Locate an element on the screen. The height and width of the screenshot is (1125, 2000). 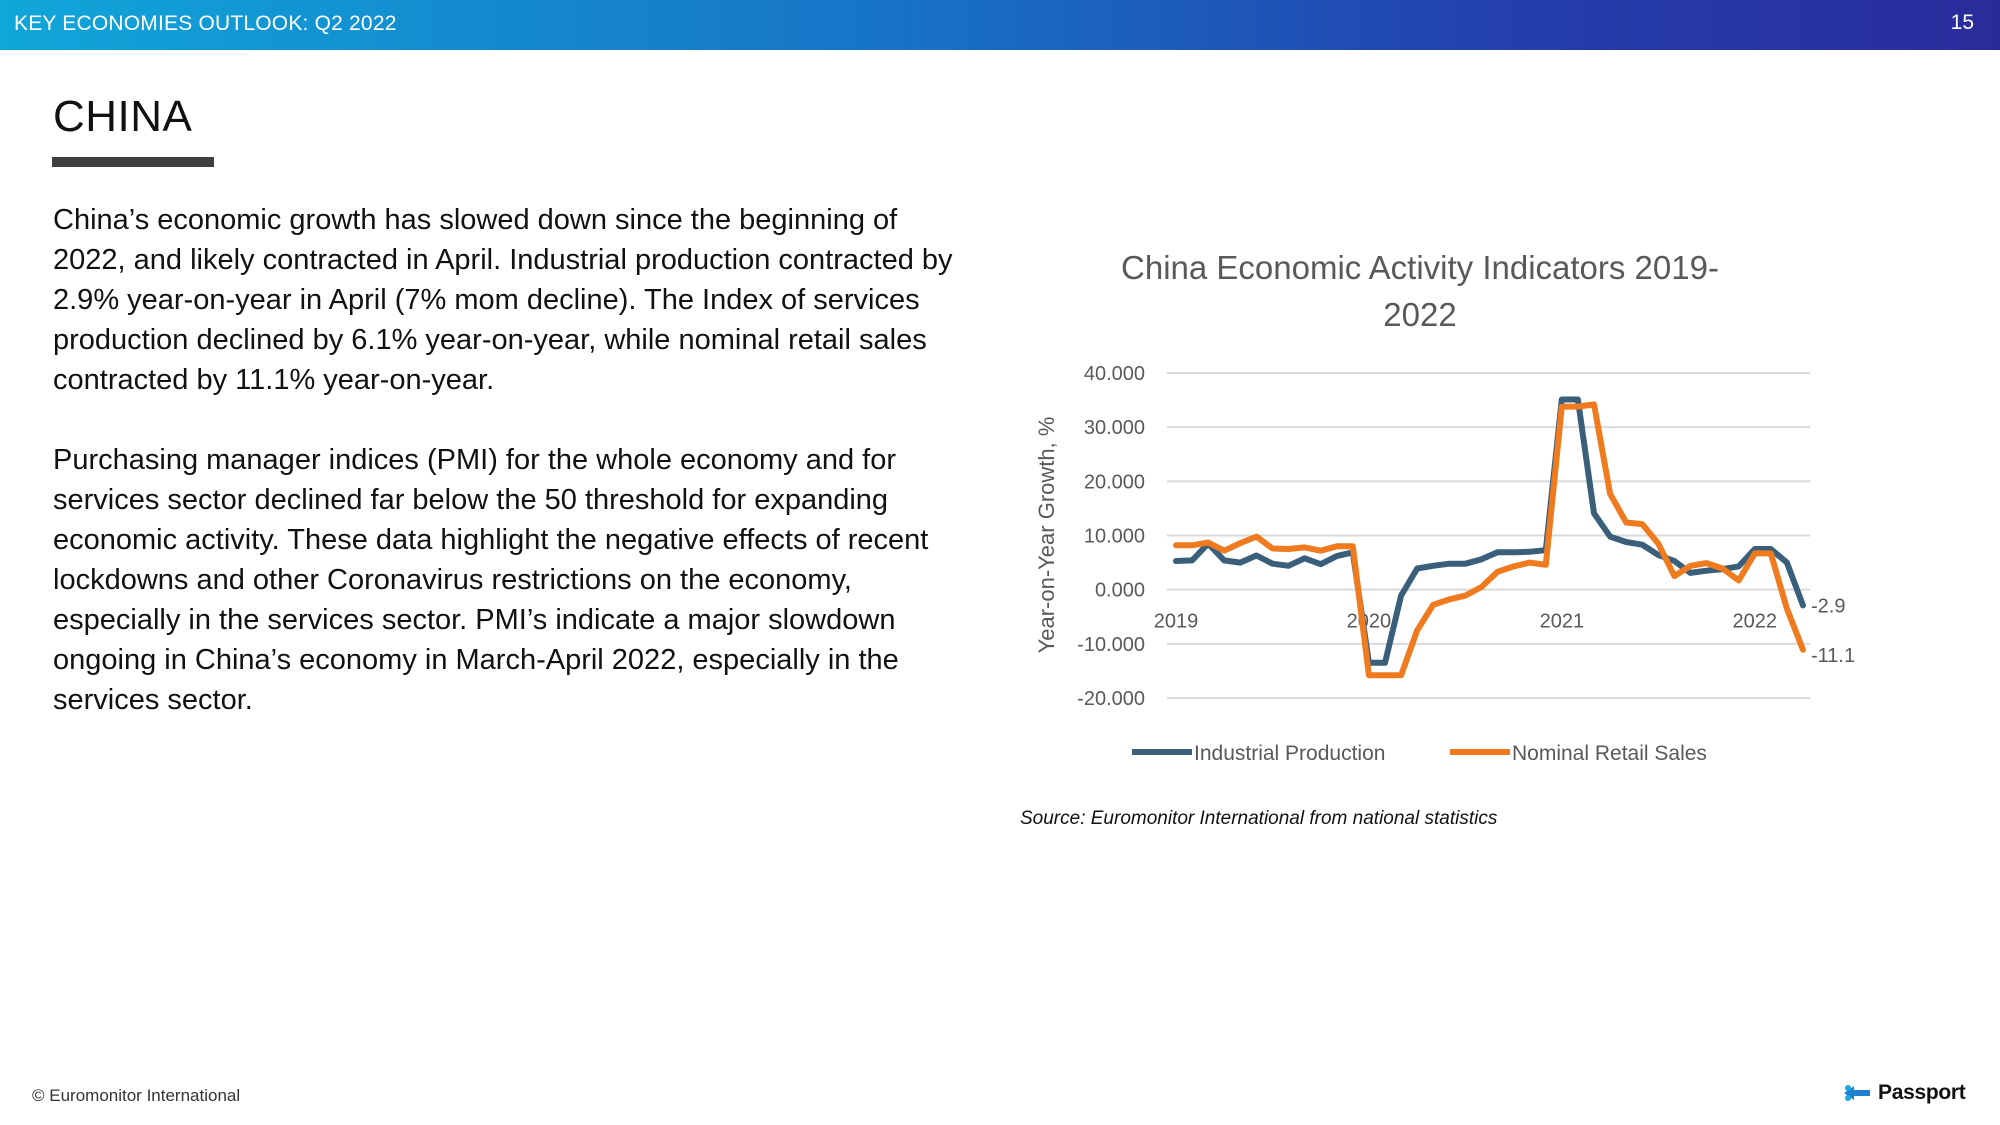
y-tick-label: 30.000 is located at coordinates (1114, 428).